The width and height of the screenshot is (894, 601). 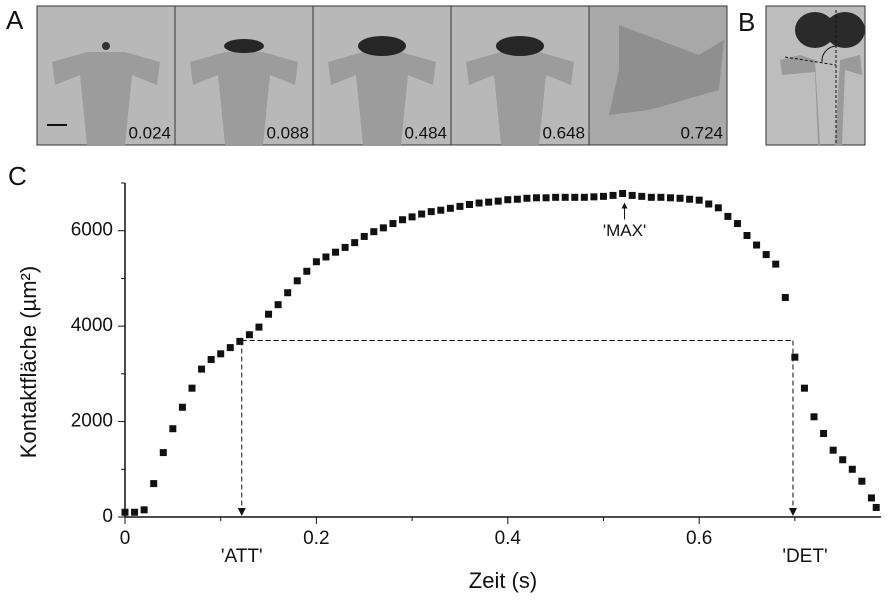 What do you see at coordinates (508, 538) in the screenshot?
I see `x-tick-label: 0.4` at bounding box center [508, 538].